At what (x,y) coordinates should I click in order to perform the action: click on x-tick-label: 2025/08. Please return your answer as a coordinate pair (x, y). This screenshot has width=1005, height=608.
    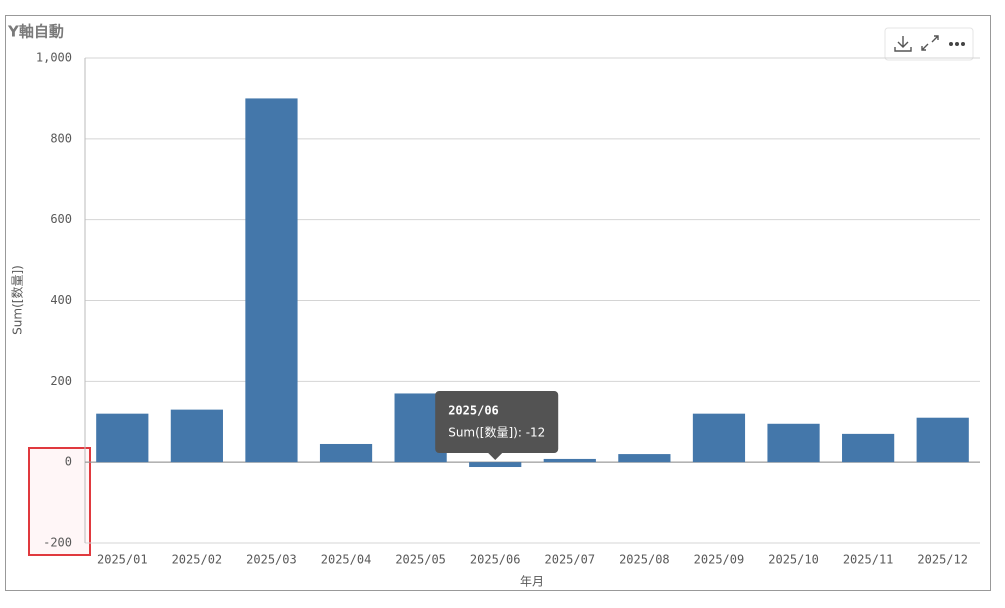
    Looking at the image, I should click on (644, 560).